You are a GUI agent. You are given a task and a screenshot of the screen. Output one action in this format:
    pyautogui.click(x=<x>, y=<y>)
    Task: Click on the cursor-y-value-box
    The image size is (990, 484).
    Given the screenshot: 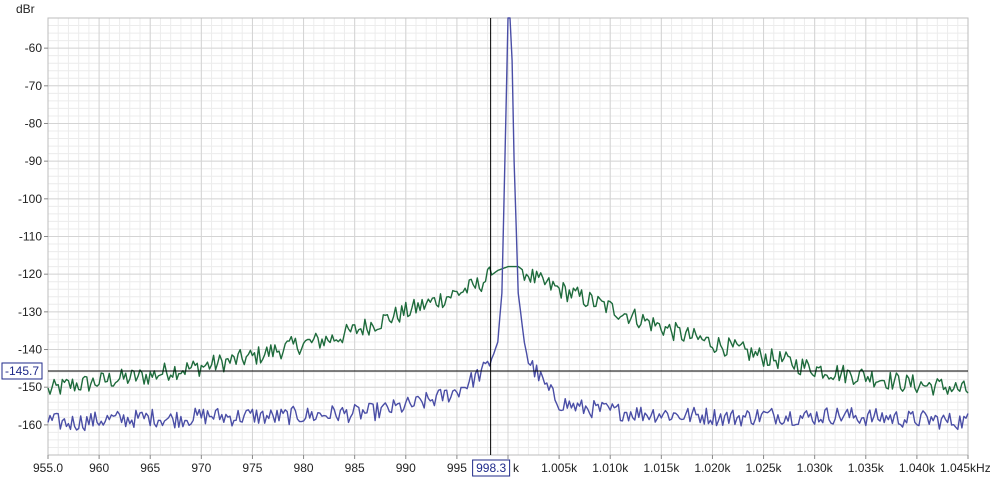 What is the action you would take?
    pyautogui.click(x=22, y=371)
    